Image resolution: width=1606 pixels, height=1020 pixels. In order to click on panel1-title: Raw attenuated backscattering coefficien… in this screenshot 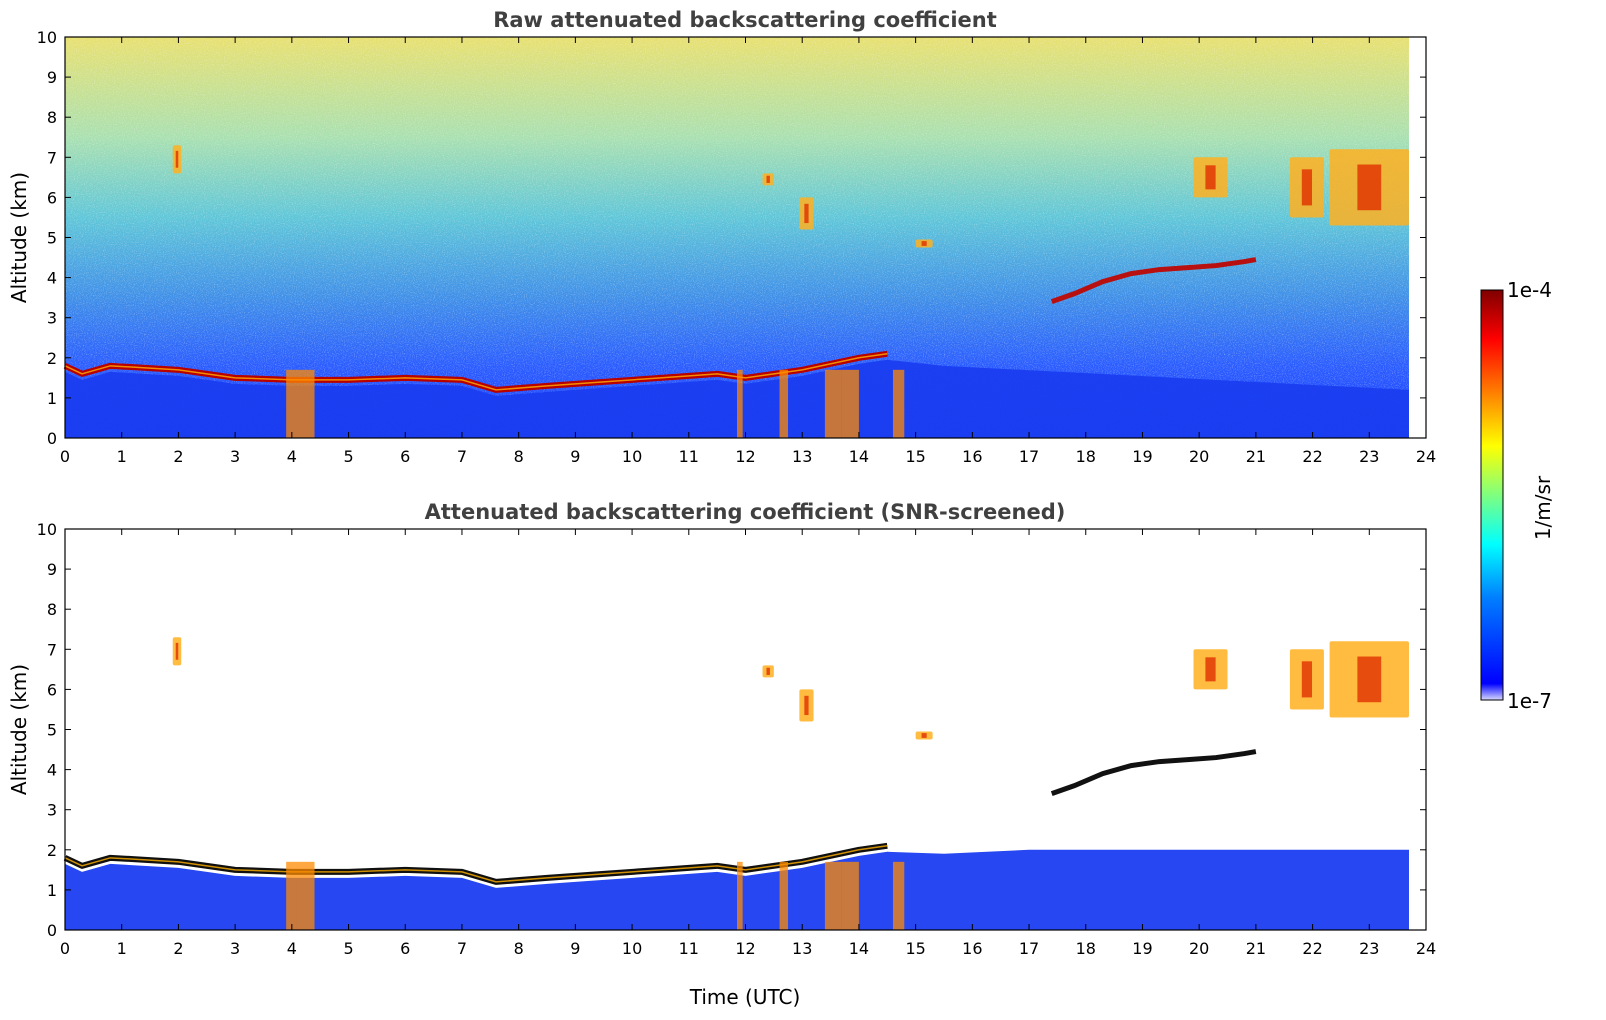, I will do `click(745, 20)`.